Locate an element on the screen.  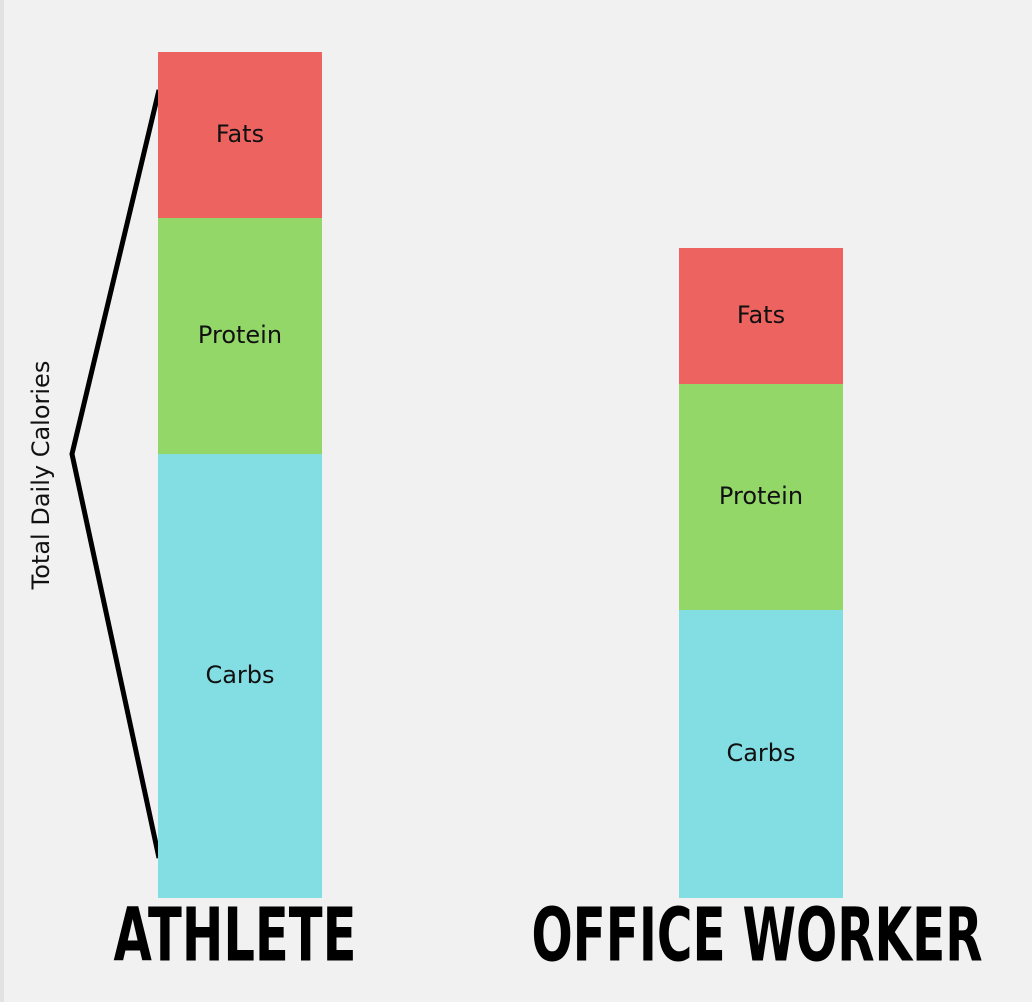
bracket is located at coordinates (115, 474).